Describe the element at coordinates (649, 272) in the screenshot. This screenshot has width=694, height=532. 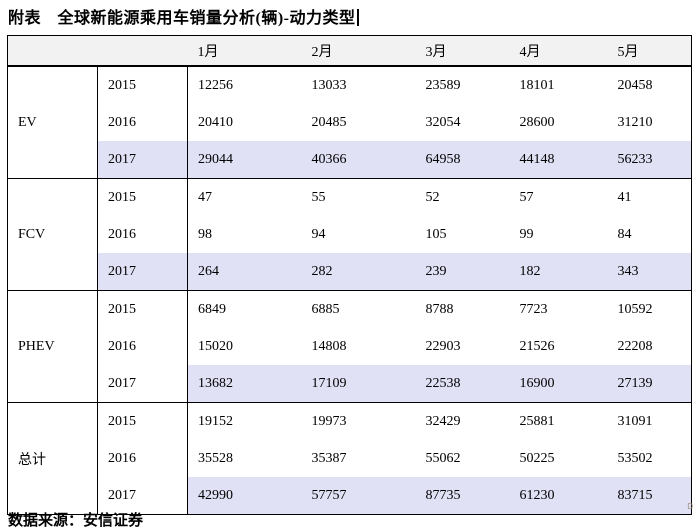
I see `value-cell: 343` at that location.